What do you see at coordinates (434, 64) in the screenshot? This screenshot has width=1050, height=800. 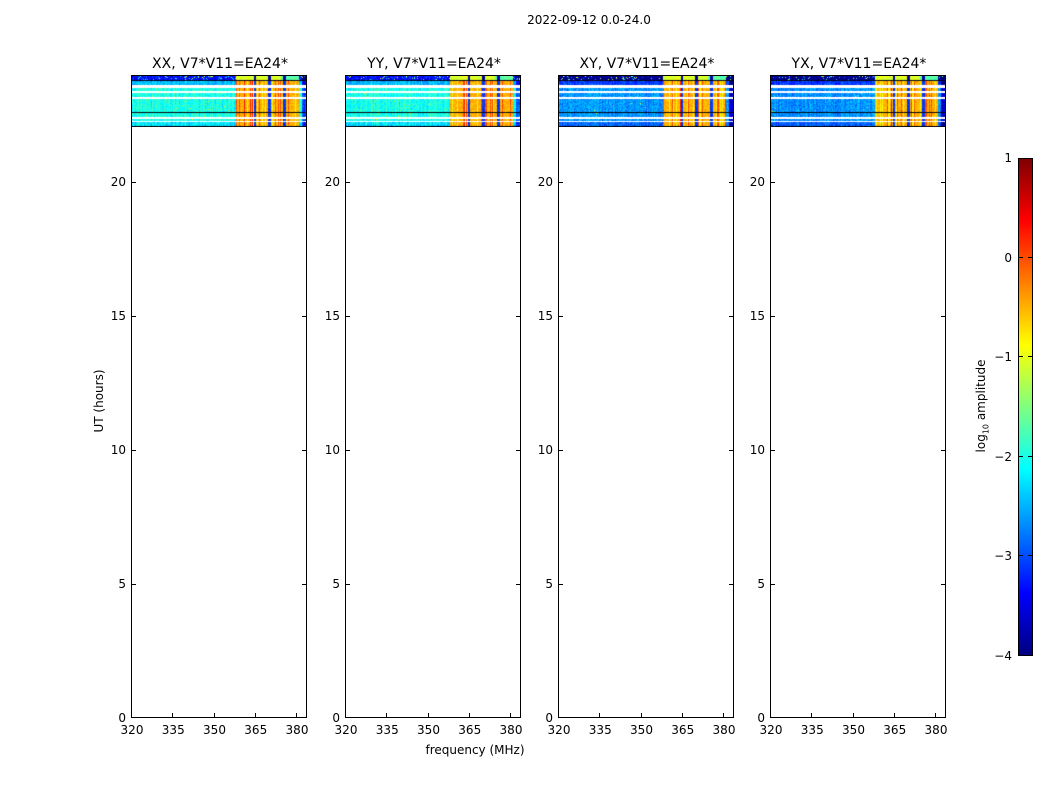 I see `panel-yy-title: YY, V7*V11=EA24*` at bounding box center [434, 64].